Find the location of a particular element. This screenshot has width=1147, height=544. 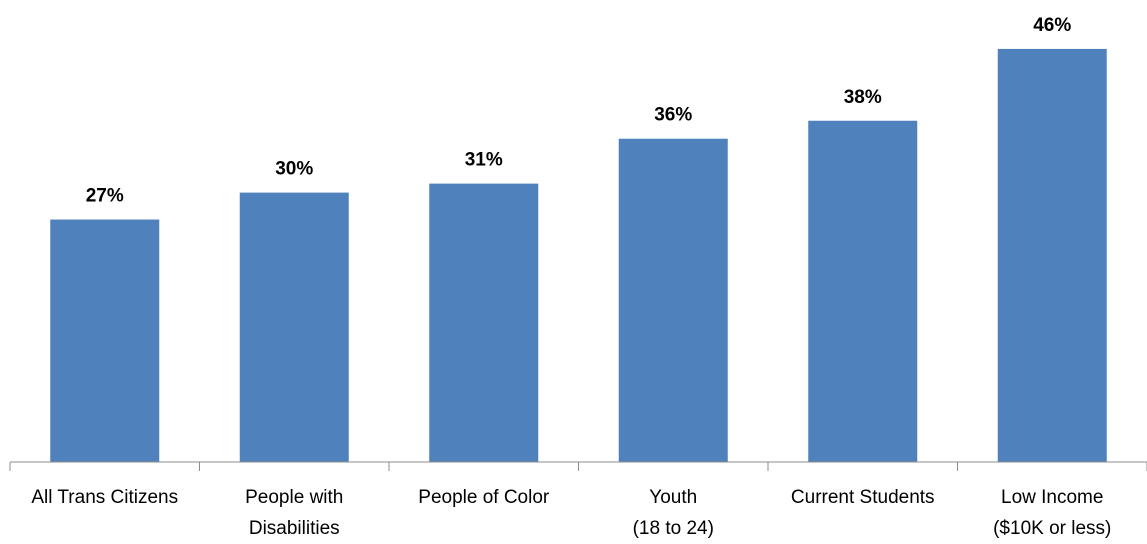

category-label-line: Disabilities is located at coordinates (294, 528).